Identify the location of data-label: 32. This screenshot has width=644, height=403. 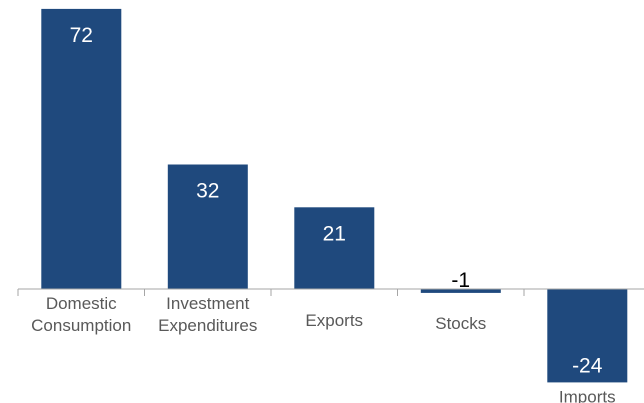
(207, 191).